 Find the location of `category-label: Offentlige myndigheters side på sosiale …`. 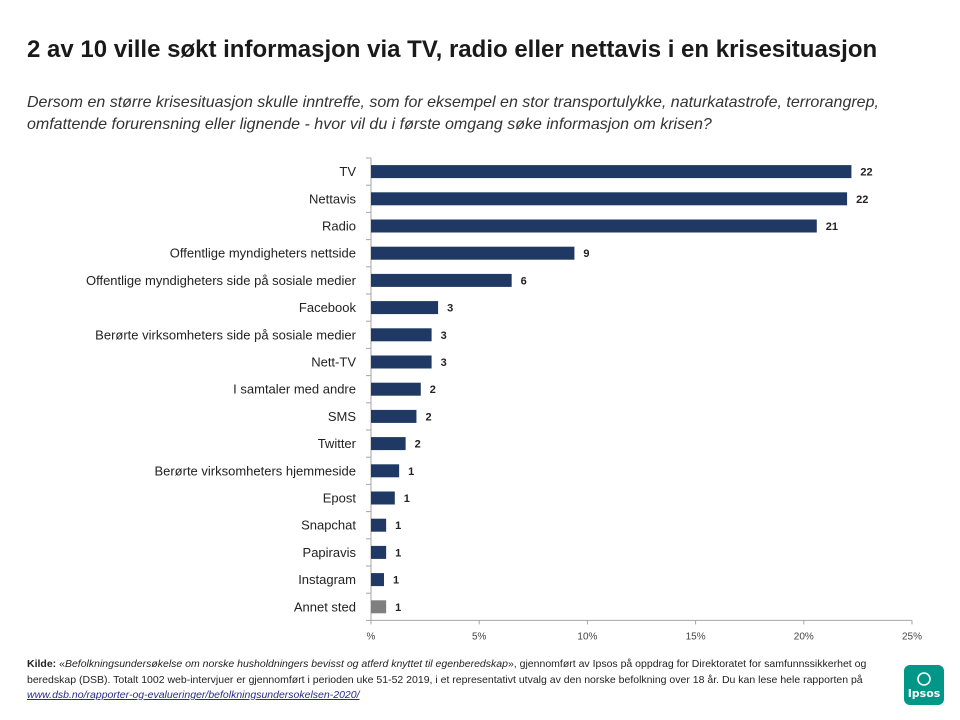

category-label: Offentlige myndigheters side på sosiale … is located at coordinates (221, 280).